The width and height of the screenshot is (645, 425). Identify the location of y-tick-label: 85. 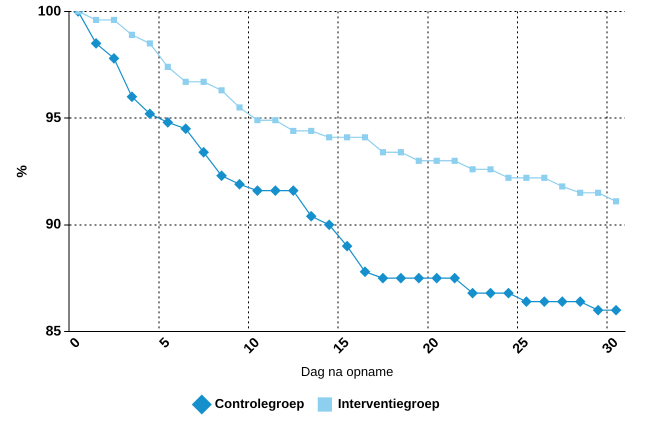
(54, 330).